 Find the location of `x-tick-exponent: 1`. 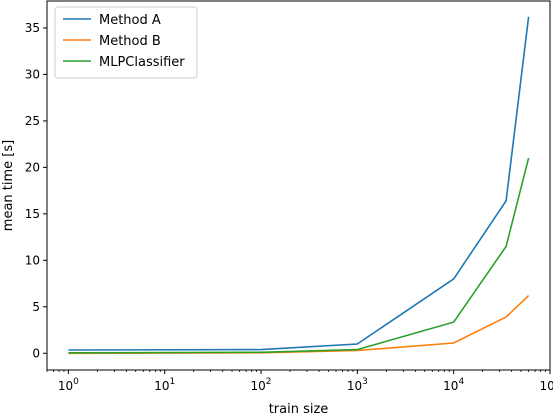

x-tick-exponent: 1 is located at coordinates (172, 382).